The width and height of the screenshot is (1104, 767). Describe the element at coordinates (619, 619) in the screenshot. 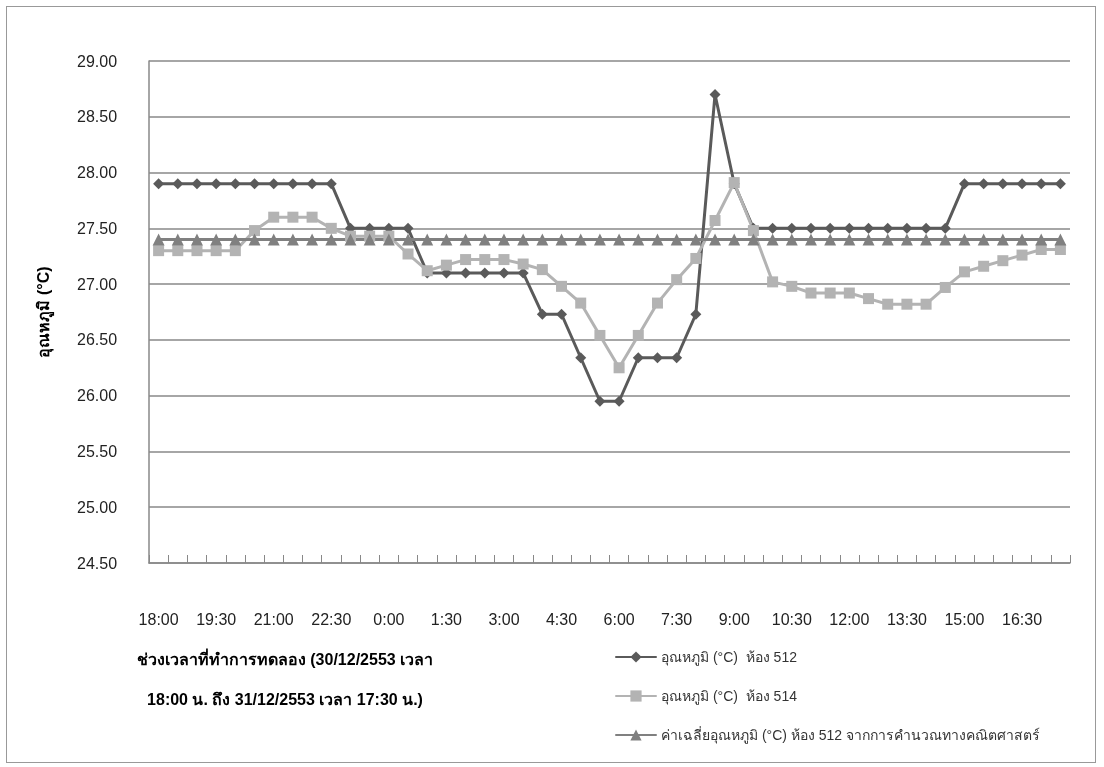

I see `x-tick-label: 6:00` at that location.